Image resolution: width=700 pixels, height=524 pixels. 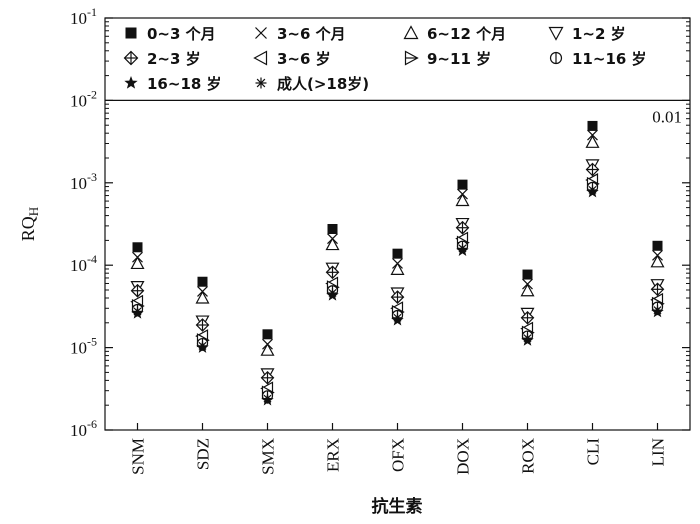 I want to click on y-tick-label: 10⁻², so click(x=83, y=98).